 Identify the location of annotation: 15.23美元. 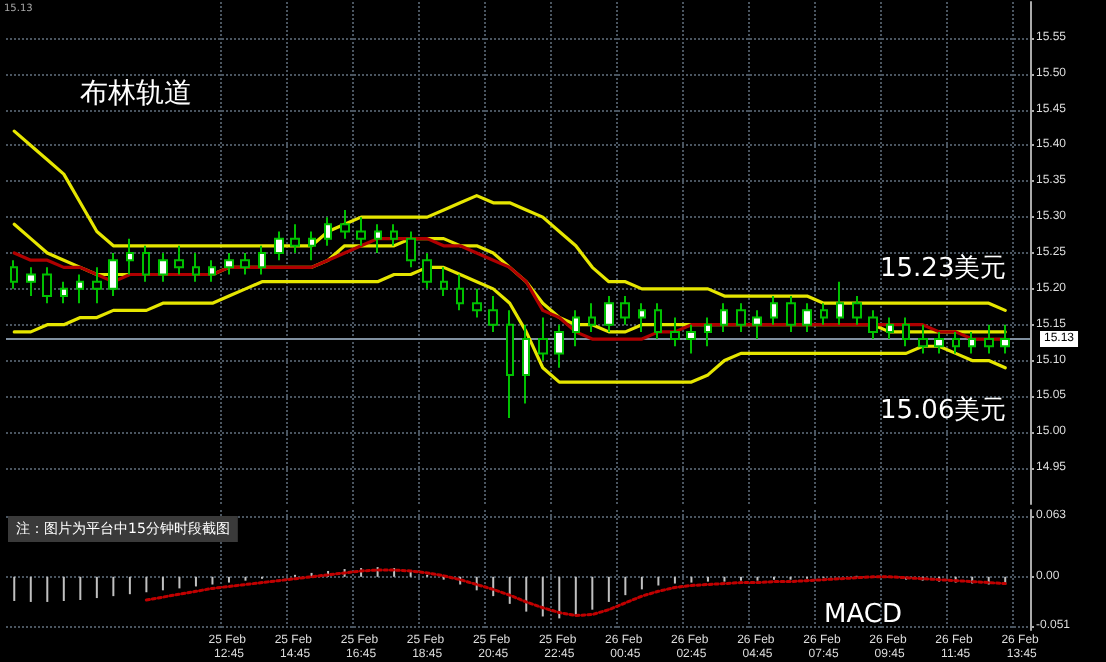
(943, 268).